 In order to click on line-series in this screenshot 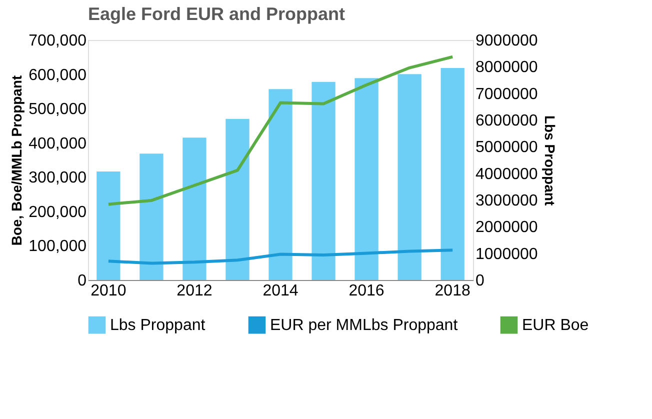, I will do `click(280, 256)`.